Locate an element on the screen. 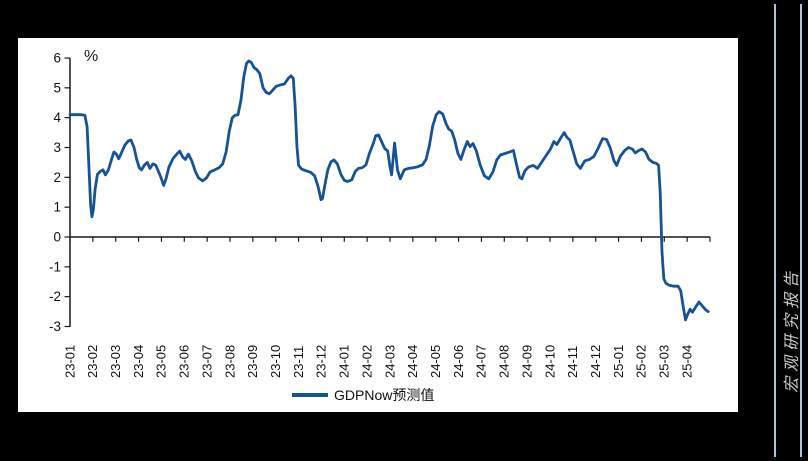  y-axis-tick-label: 2 is located at coordinates (57, 177).